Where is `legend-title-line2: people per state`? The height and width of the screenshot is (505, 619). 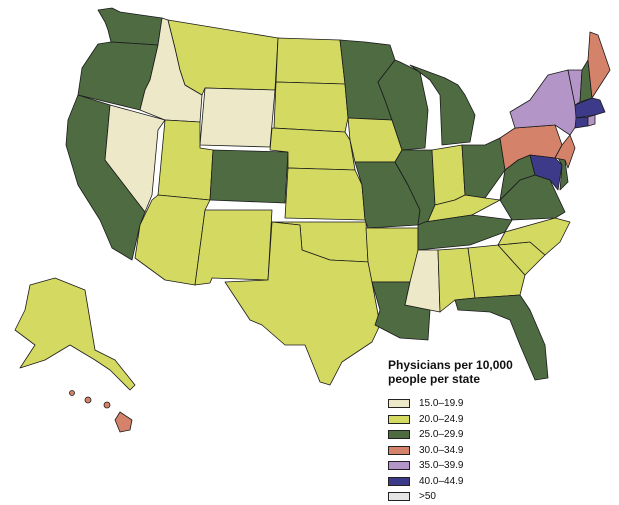 legend-title-line2: people per state is located at coordinates (434, 379).